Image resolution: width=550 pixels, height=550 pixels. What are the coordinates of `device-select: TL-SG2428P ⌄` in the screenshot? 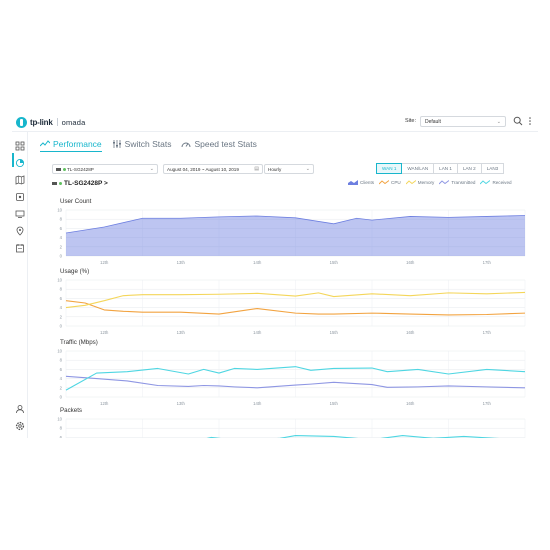 It's located at (105, 169).